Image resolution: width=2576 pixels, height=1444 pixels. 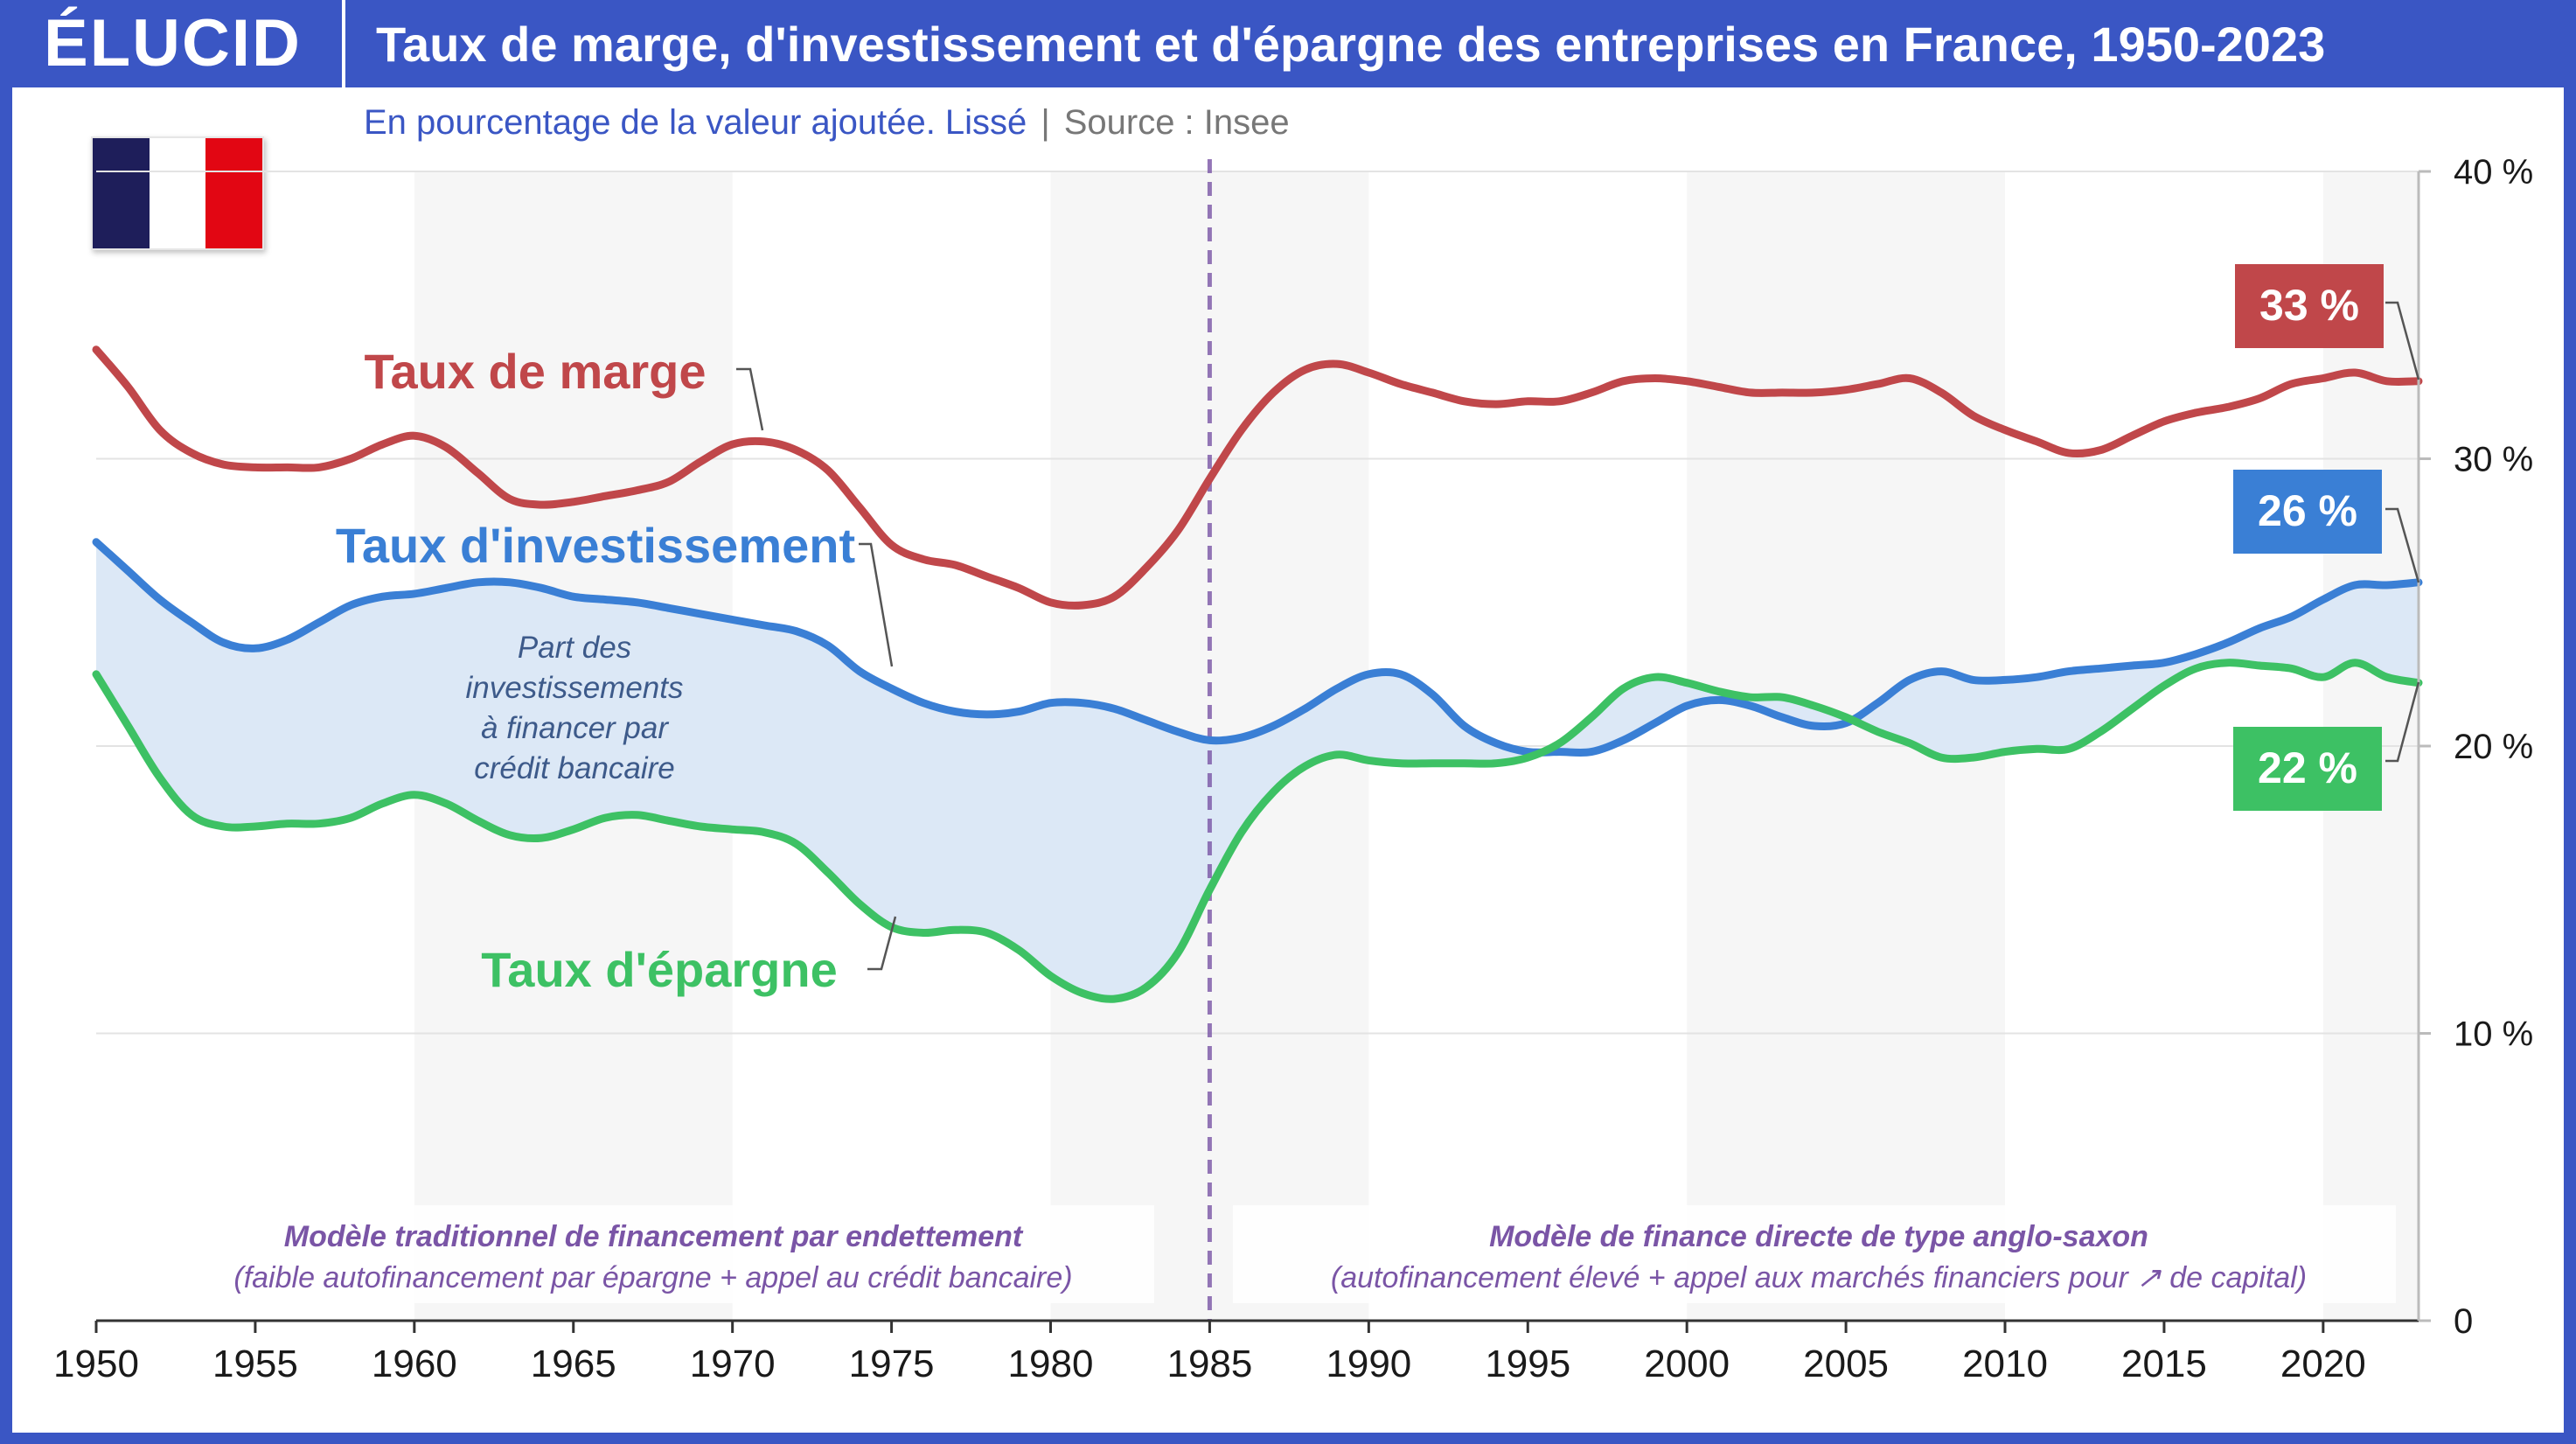 I want to click on end-label-box-investissement, so click(x=2307, y=512).